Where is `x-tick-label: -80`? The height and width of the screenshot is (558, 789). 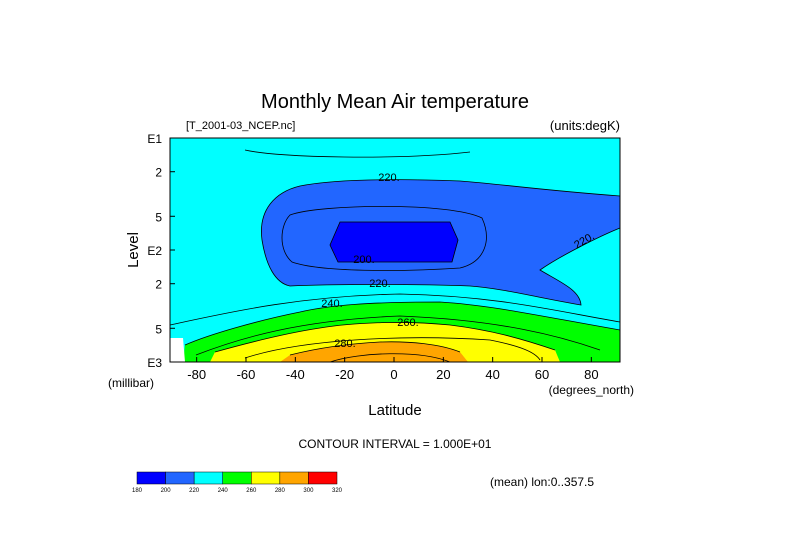 x-tick-label: -80 is located at coordinates (196, 374).